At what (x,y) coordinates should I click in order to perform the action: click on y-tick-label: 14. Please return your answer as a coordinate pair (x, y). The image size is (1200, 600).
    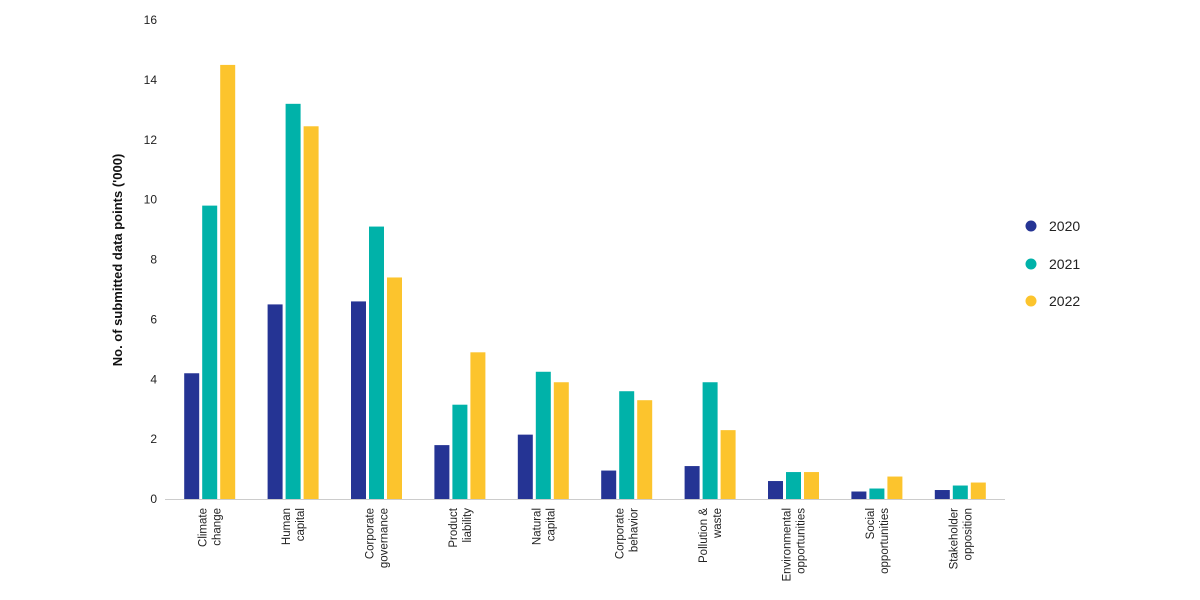
    Looking at the image, I should click on (151, 80).